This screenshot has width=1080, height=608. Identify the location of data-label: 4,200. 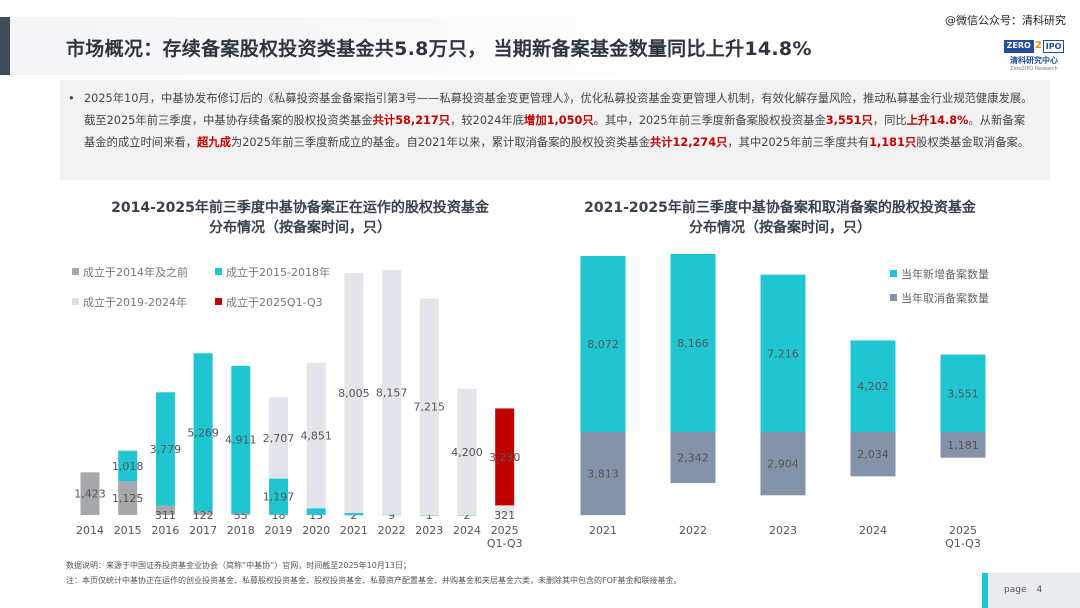
(467, 452).